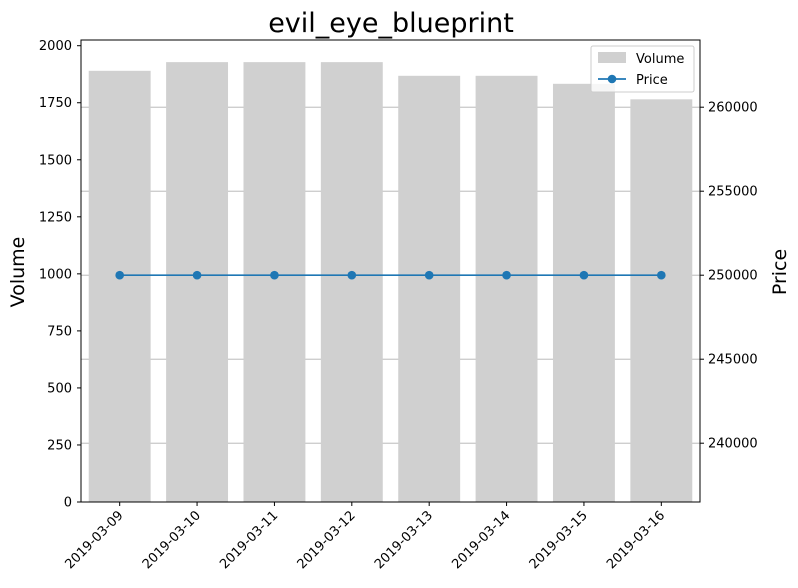 The width and height of the screenshot is (798, 588). What do you see at coordinates (733, 444) in the screenshot?
I see `y2-tick-label: 240000` at bounding box center [733, 444].